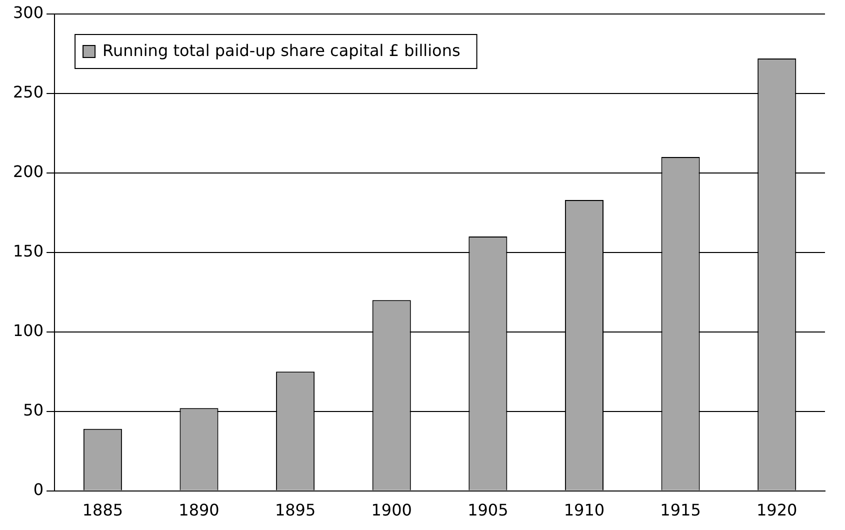 Image resolution: width=845 pixels, height=530 pixels. What do you see at coordinates (295, 510) in the screenshot?
I see `x-tick-label: 1895` at bounding box center [295, 510].